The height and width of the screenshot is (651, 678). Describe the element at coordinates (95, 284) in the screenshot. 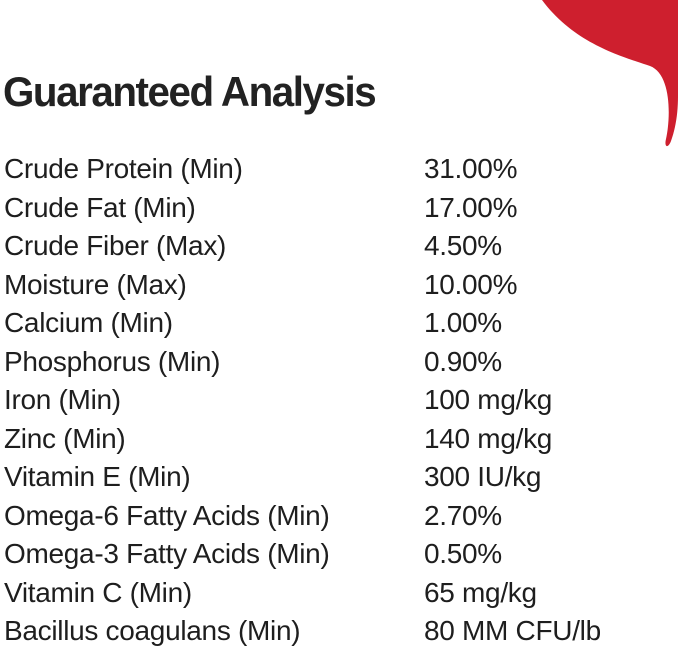

I see `nutrient-label: Moisture (Max)` at that location.